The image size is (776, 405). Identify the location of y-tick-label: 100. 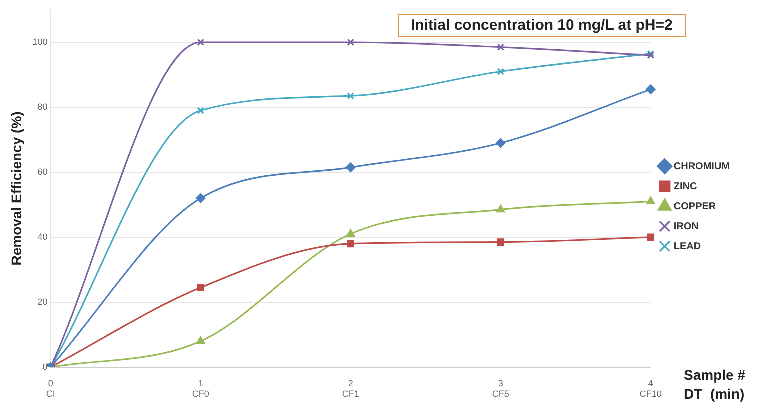
(40, 41).